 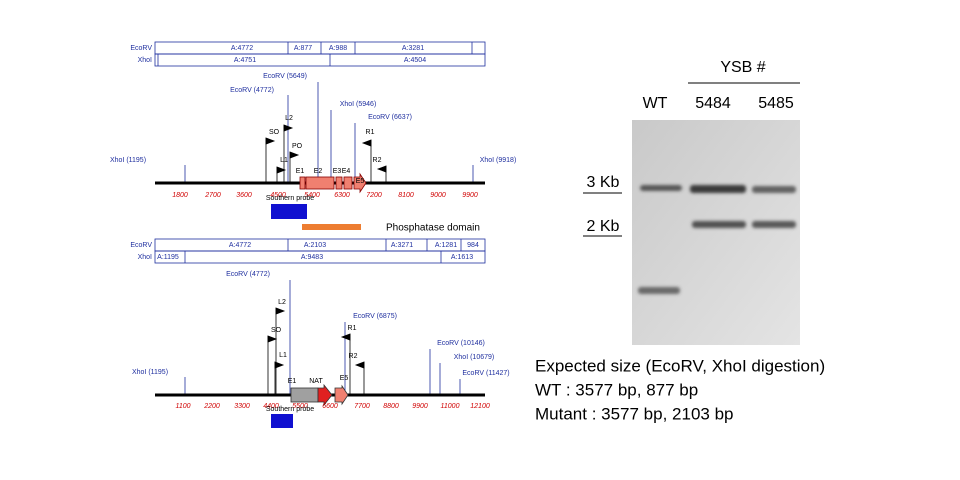 What do you see at coordinates (315, 245) in the screenshot?
I see `fragment-label: A:2103` at bounding box center [315, 245].